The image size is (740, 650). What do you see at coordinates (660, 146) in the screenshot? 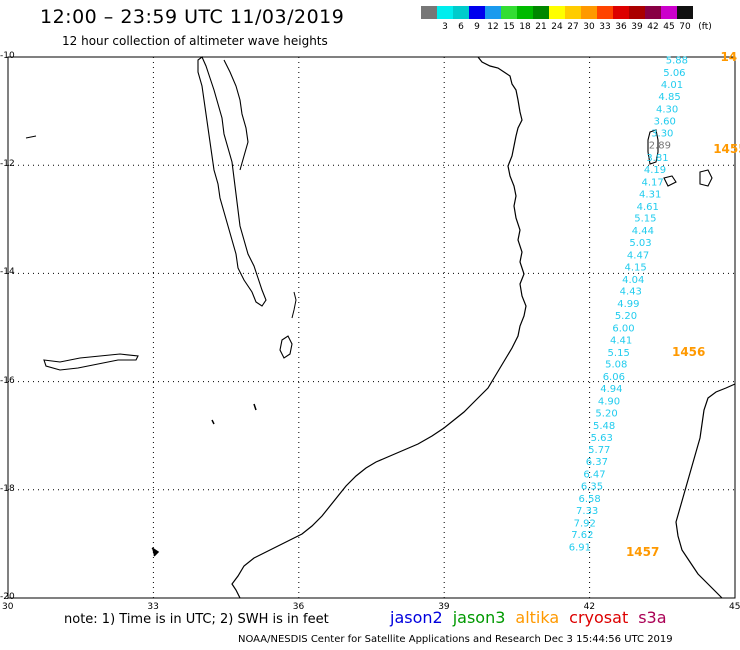
I see `wave-height-value: 2.89` at bounding box center [660, 146].